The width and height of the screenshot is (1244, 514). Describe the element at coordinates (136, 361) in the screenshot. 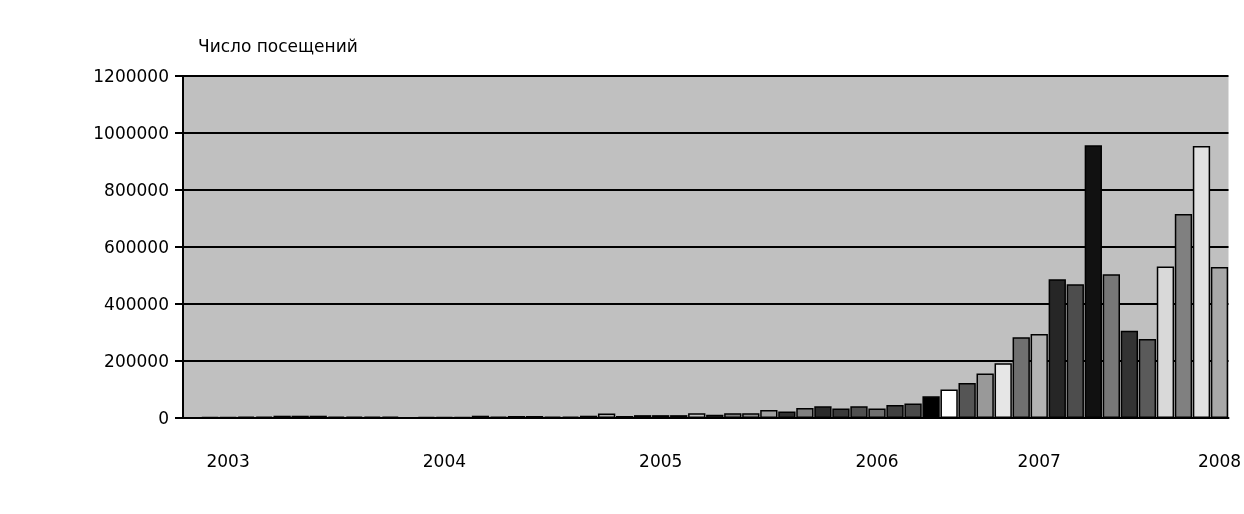

I see `y-tick-label: 200000` at that location.